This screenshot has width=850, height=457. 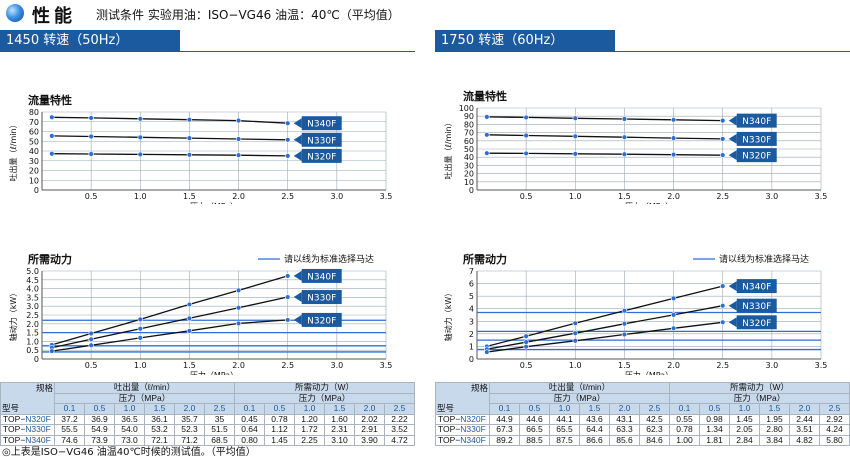 What do you see at coordinates (249, 419) in the screenshot?
I see `power-value: 0.45` at bounding box center [249, 419].